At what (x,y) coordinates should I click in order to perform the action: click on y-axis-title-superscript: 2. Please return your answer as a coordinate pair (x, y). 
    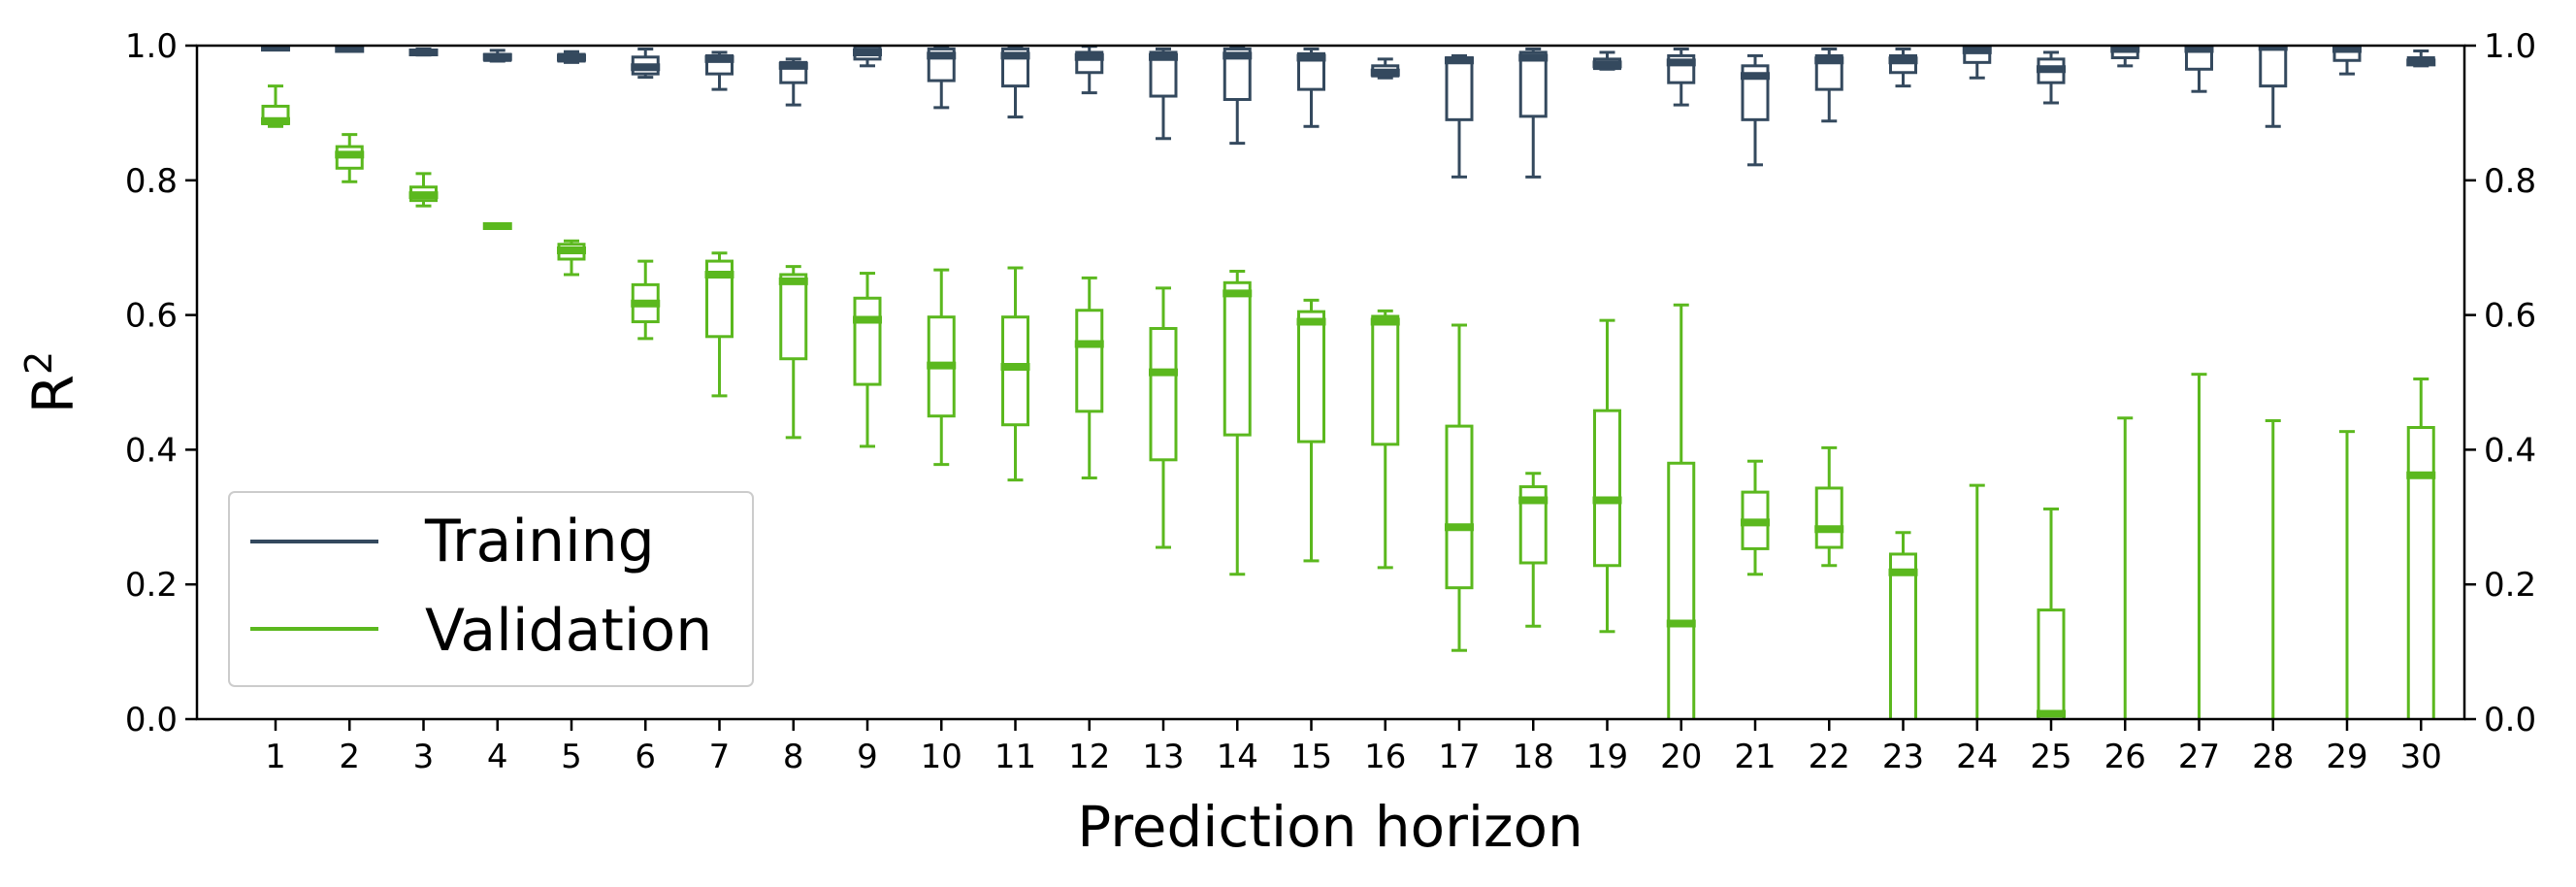
    Looking at the image, I should click on (38, 363).